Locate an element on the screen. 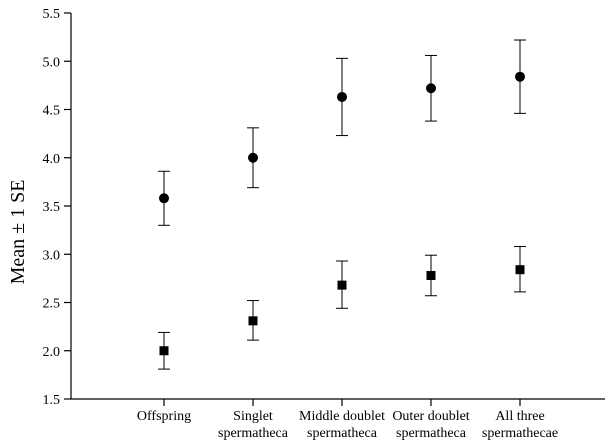  y-tick-label: 4.0 is located at coordinates (52, 159).